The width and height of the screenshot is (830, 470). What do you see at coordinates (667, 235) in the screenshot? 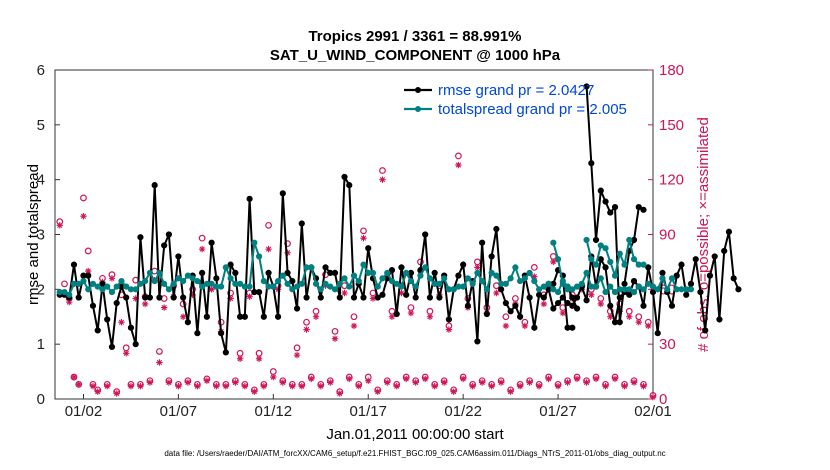
I see `y-right-tick-label: 90` at bounding box center [667, 235].